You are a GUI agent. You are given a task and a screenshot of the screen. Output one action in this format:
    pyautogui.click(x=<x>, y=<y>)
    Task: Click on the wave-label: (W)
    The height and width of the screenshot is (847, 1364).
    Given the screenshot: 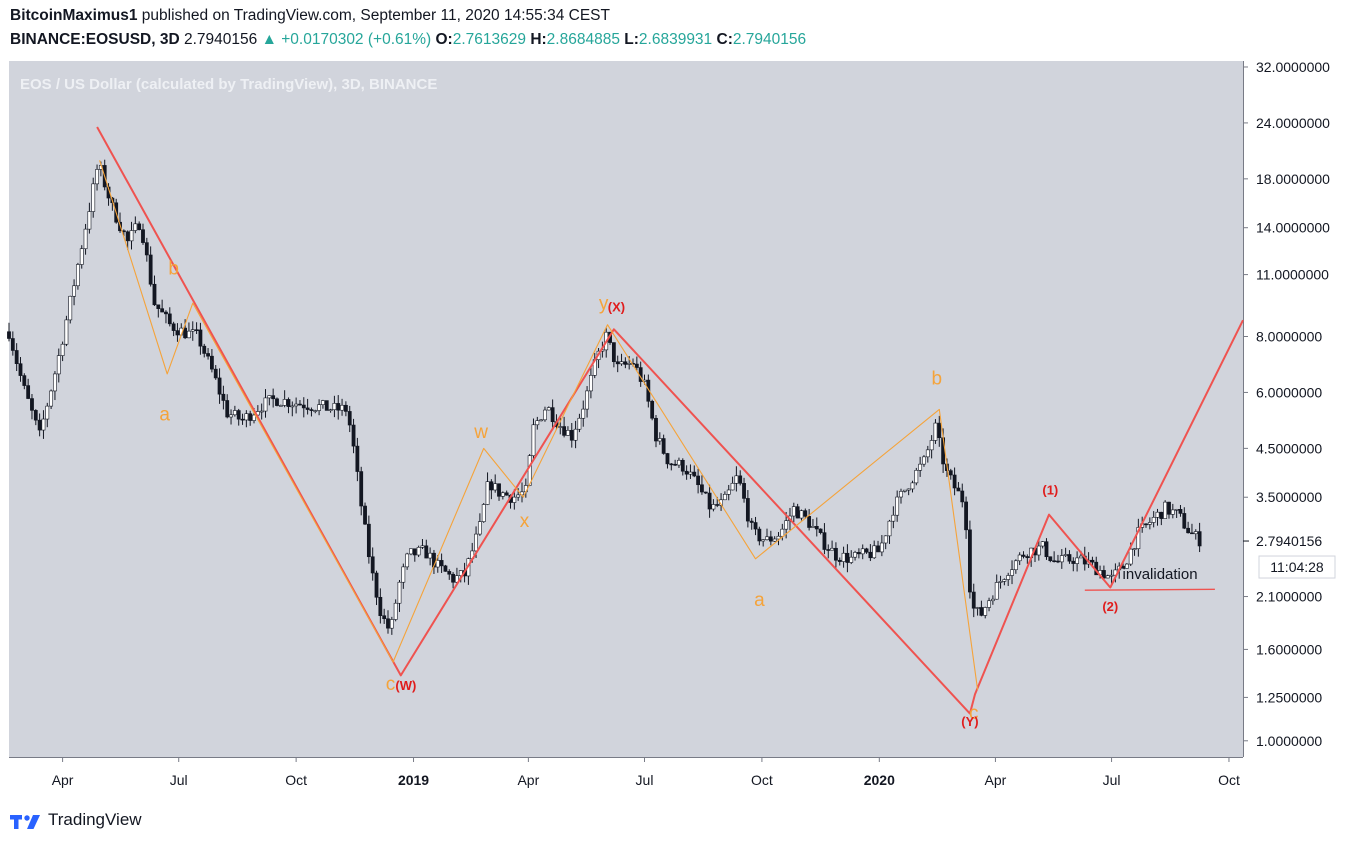 What is the action you would take?
    pyautogui.click(x=405, y=685)
    